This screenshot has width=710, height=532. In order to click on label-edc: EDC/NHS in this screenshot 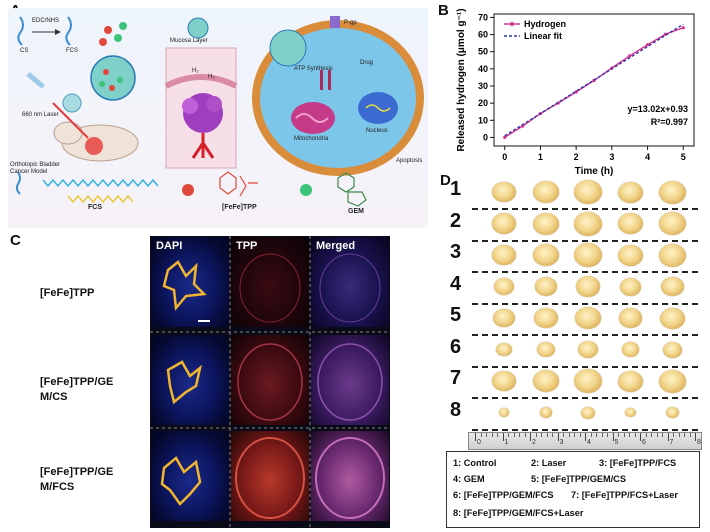, I will do `click(46, 21)`.